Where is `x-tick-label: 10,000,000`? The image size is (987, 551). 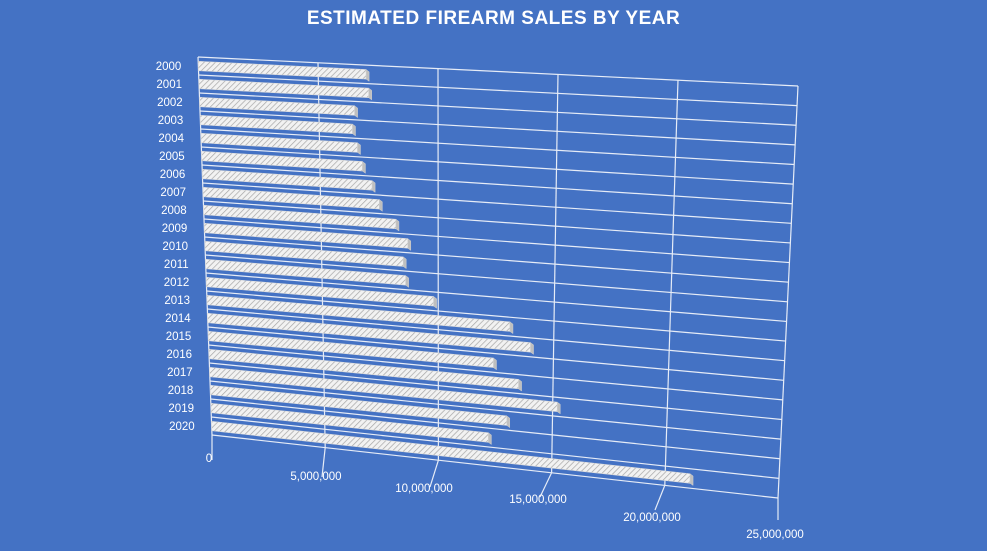
x-tick-label: 10,000,000 is located at coordinates (424, 489).